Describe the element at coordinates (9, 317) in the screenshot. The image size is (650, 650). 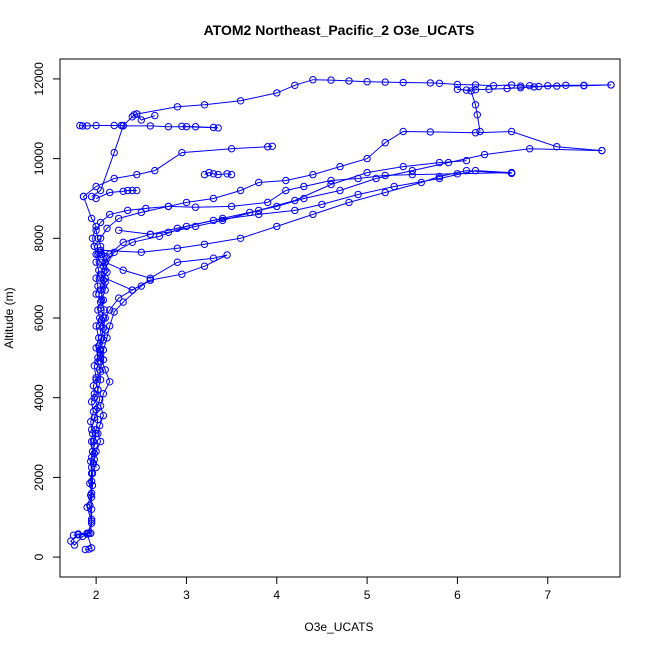
I see `y-axis-label: Altitude (m)` at that location.